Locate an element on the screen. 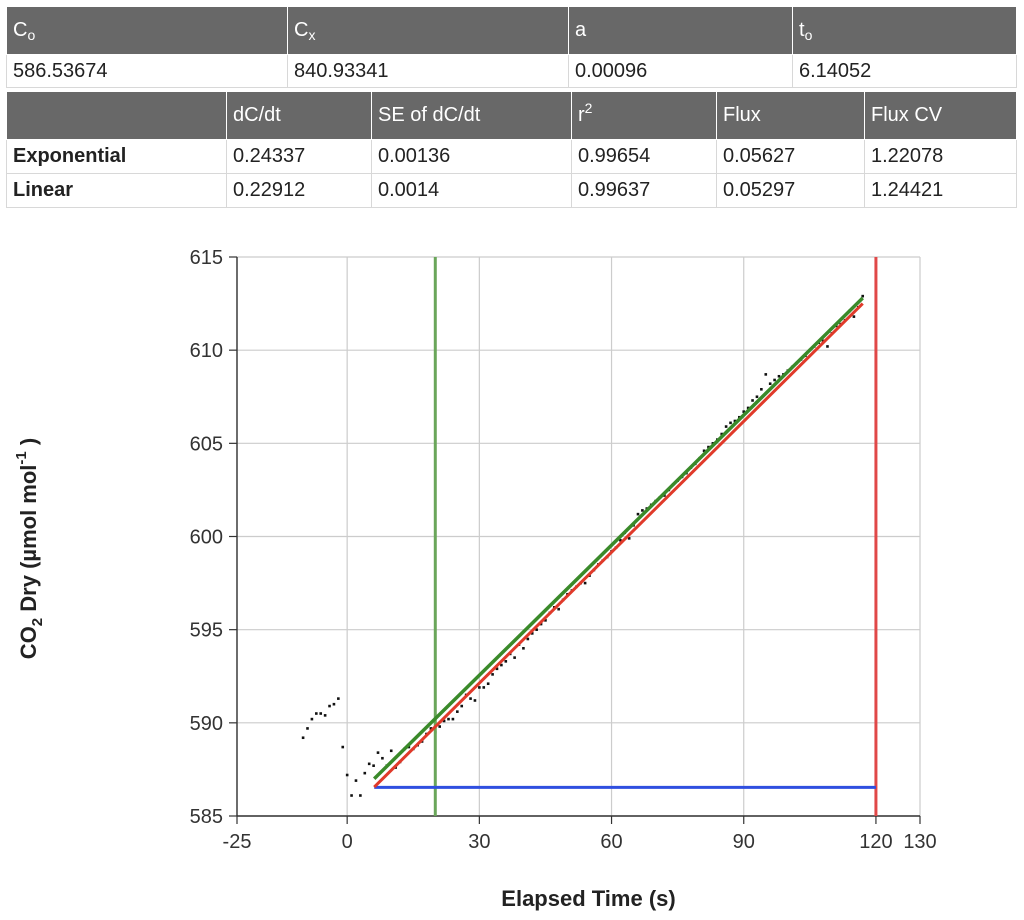  param-value-cx: 840.93341 is located at coordinates (428, 71).